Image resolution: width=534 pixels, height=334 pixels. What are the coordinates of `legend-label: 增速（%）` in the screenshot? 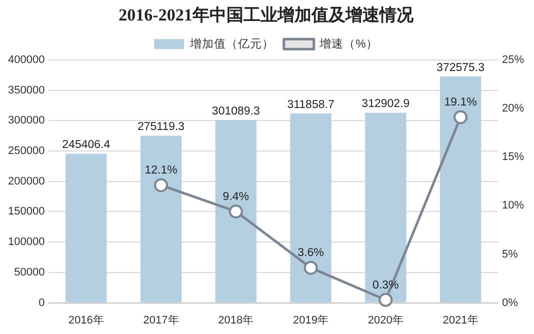 It's located at (348, 43).